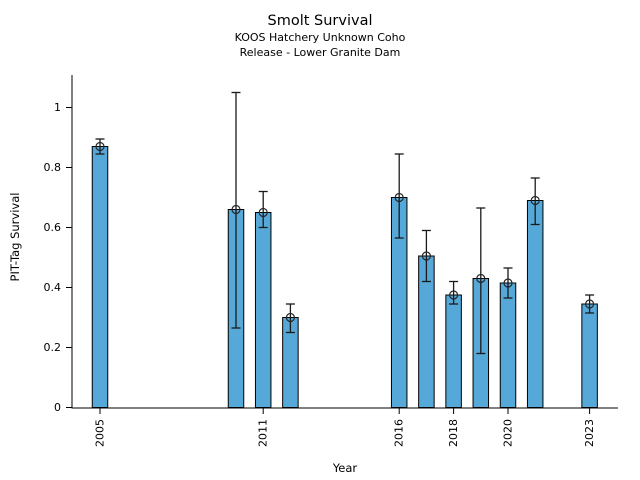 This screenshot has width=640, height=480. Describe the element at coordinates (263, 433) in the screenshot. I see `x-tick-label: 2011` at that location.